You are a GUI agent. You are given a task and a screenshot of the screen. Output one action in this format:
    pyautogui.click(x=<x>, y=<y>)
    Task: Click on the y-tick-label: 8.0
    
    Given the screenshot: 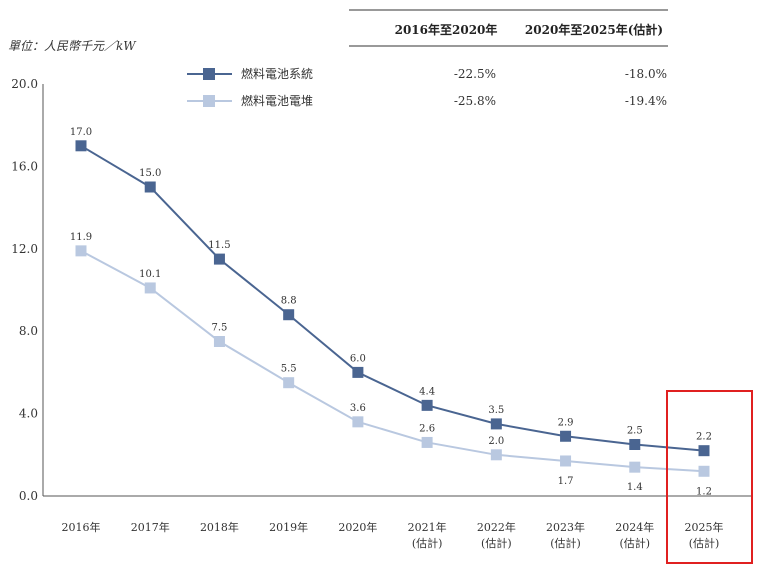 What is the action you would take?
    pyautogui.click(x=28, y=331)
    